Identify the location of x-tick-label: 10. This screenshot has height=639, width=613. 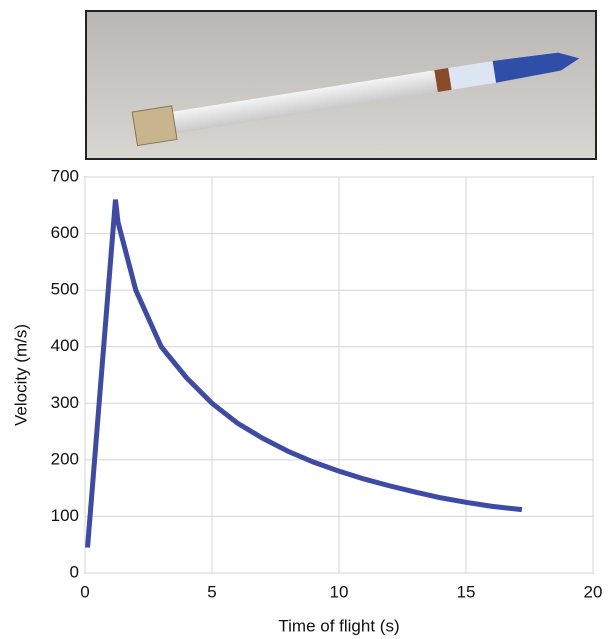
(339, 591).